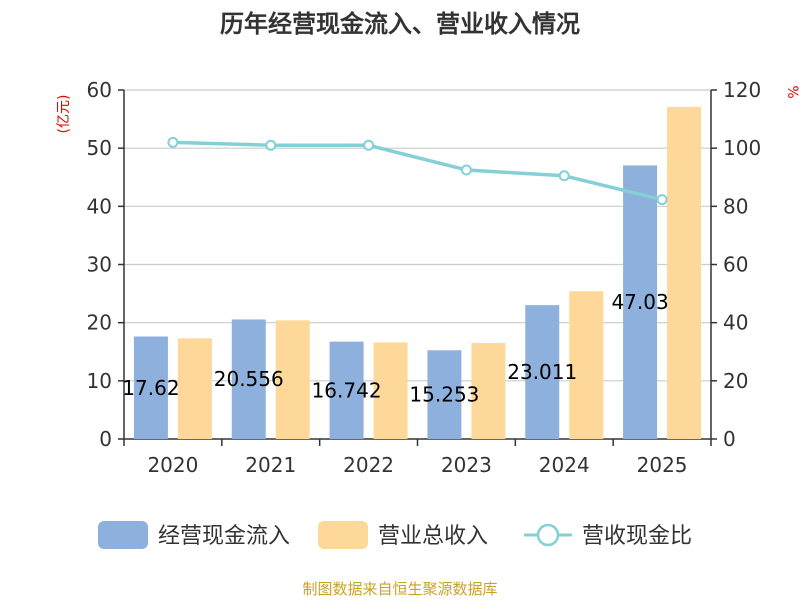 This screenshot has height=600, width=800. Describe the element at coordinates (466, 465) in the screenshot. I see `x-tick-label: 2023` at that location.